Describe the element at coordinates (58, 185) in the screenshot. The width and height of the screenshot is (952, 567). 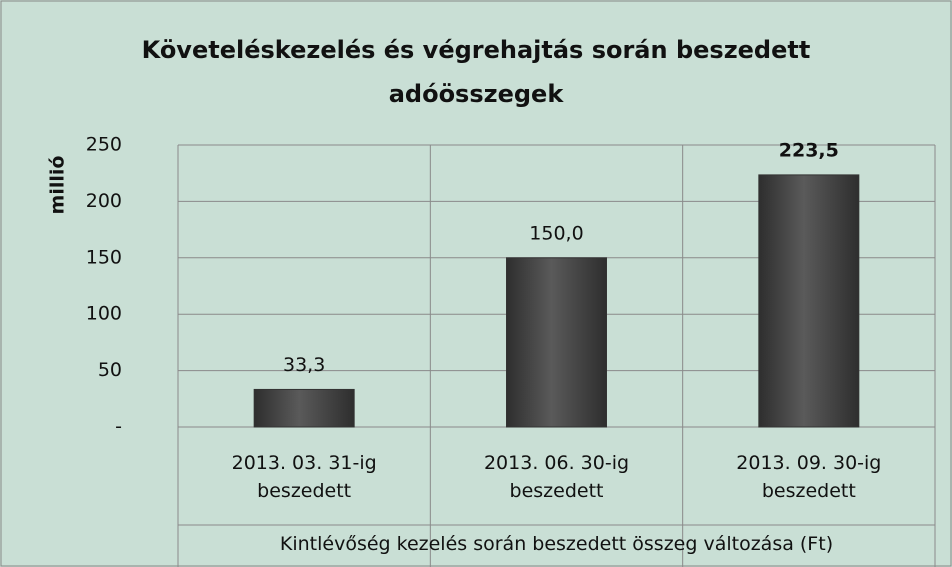
I see `y-axis-label: millió` at that location.